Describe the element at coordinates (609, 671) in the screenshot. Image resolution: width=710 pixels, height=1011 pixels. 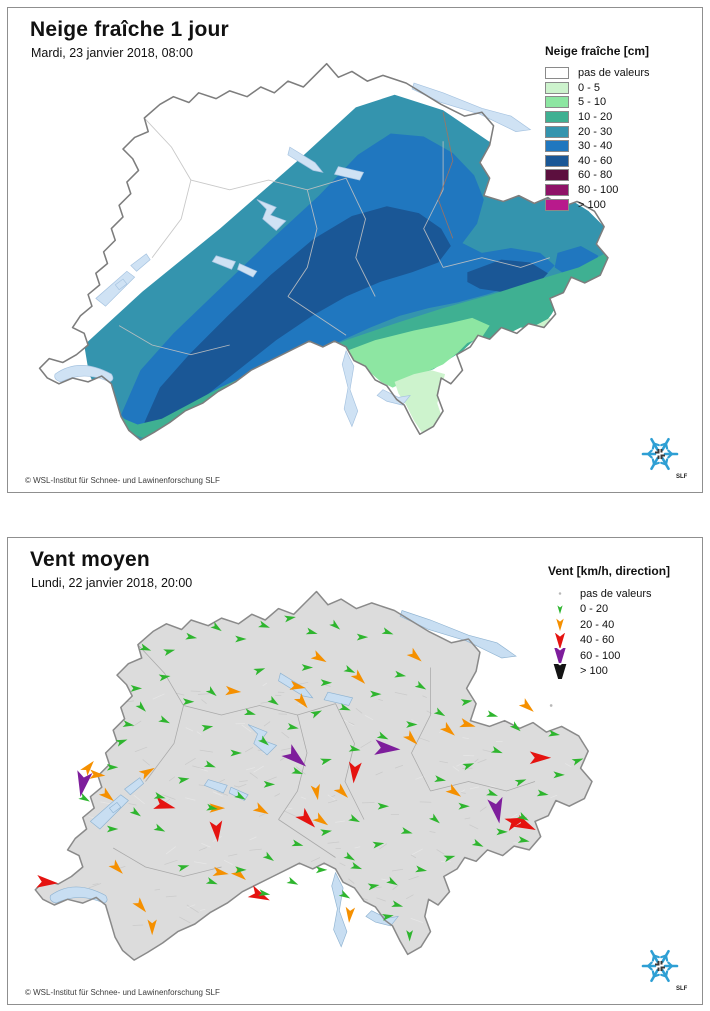
I see `wind-legend-item: > 100` at that location.